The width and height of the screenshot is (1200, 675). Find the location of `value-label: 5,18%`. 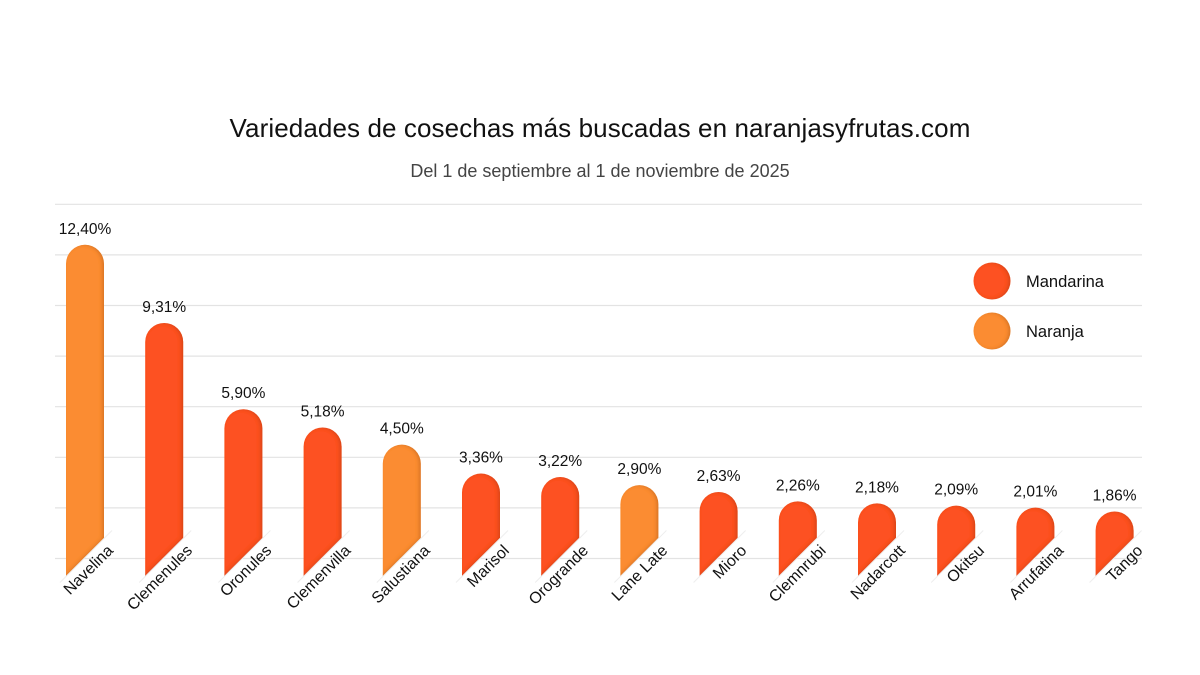

value-label: 5,18% is located at coordinates (323, 411).